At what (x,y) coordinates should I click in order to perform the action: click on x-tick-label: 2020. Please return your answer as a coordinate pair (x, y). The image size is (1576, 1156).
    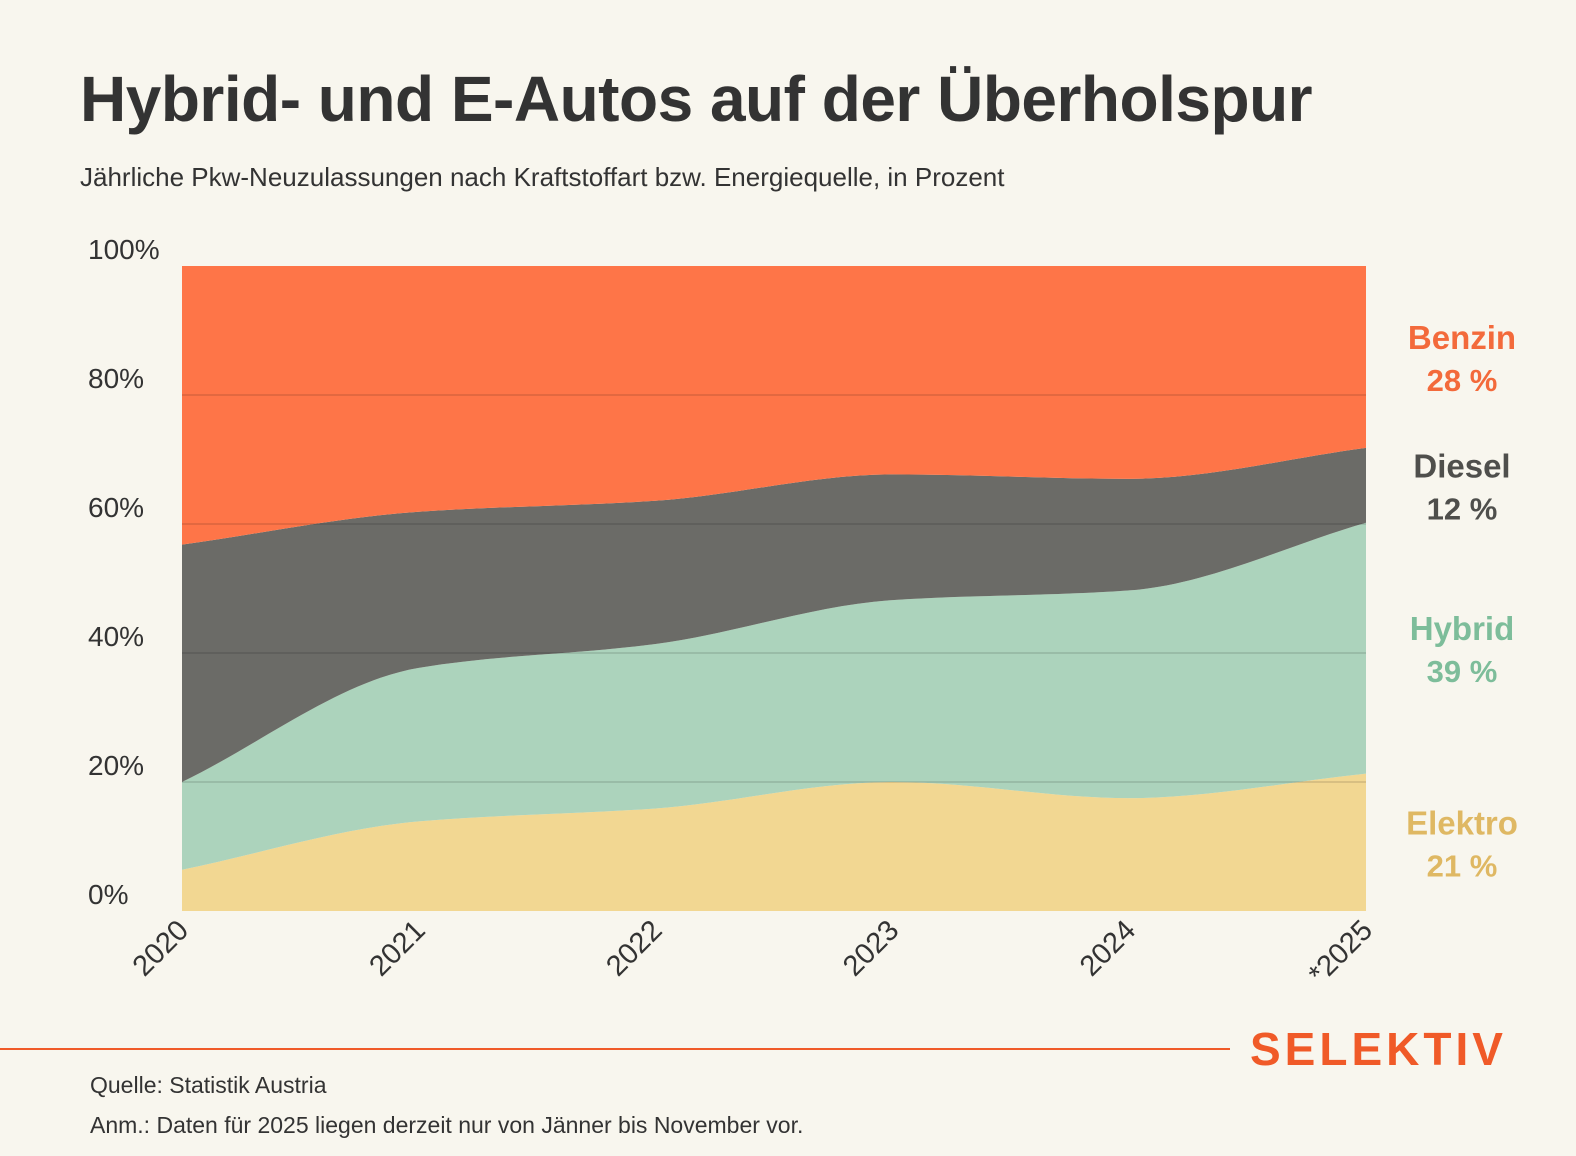
    Looking at the image, I should click on (161, 948).